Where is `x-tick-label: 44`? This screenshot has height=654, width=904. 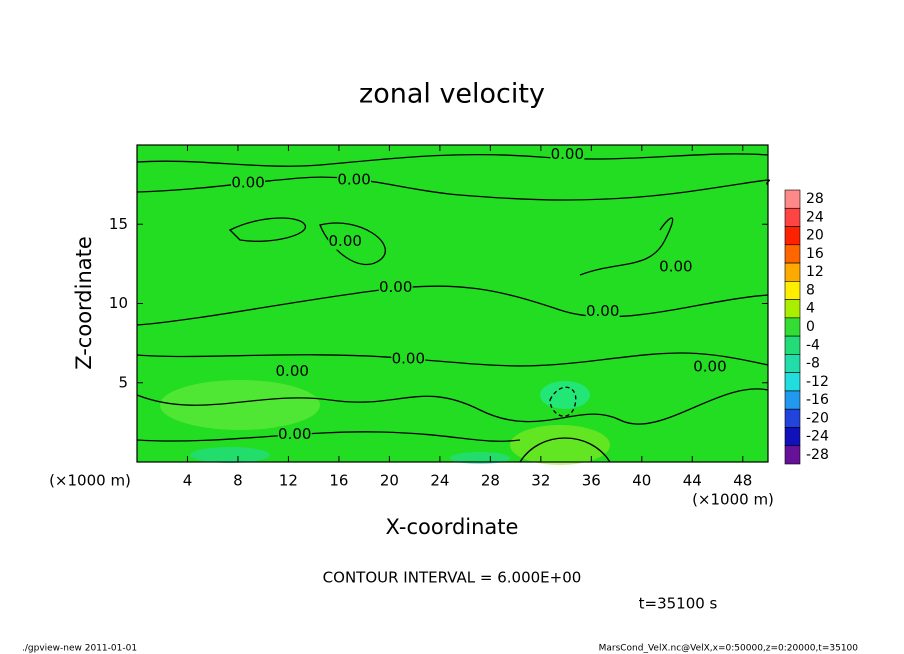
x-tick-label: 44 is located at coordinates (692, 481).